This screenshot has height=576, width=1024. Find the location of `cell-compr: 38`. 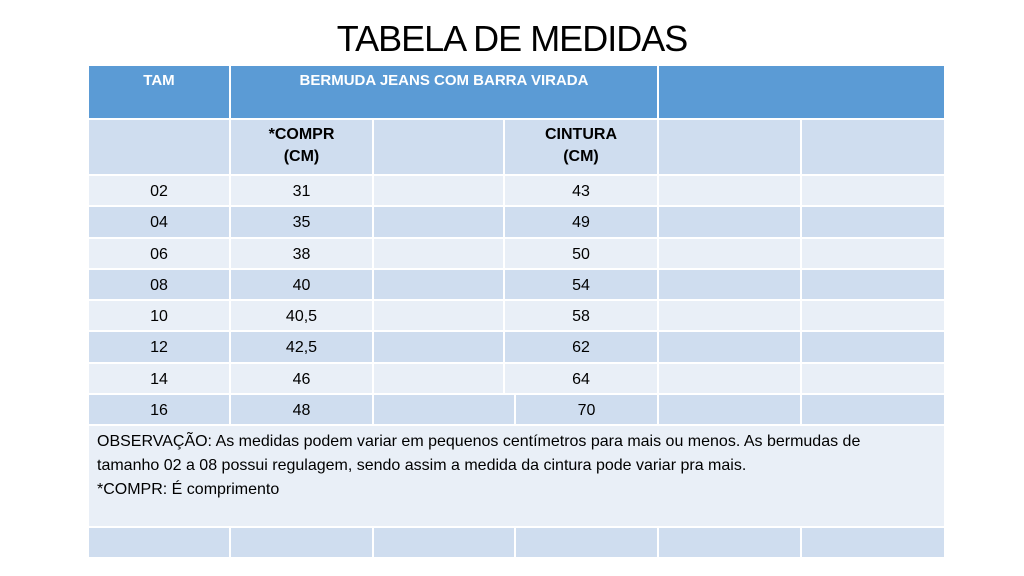

cell-compr: 38 is located at coordinates (302, 254).